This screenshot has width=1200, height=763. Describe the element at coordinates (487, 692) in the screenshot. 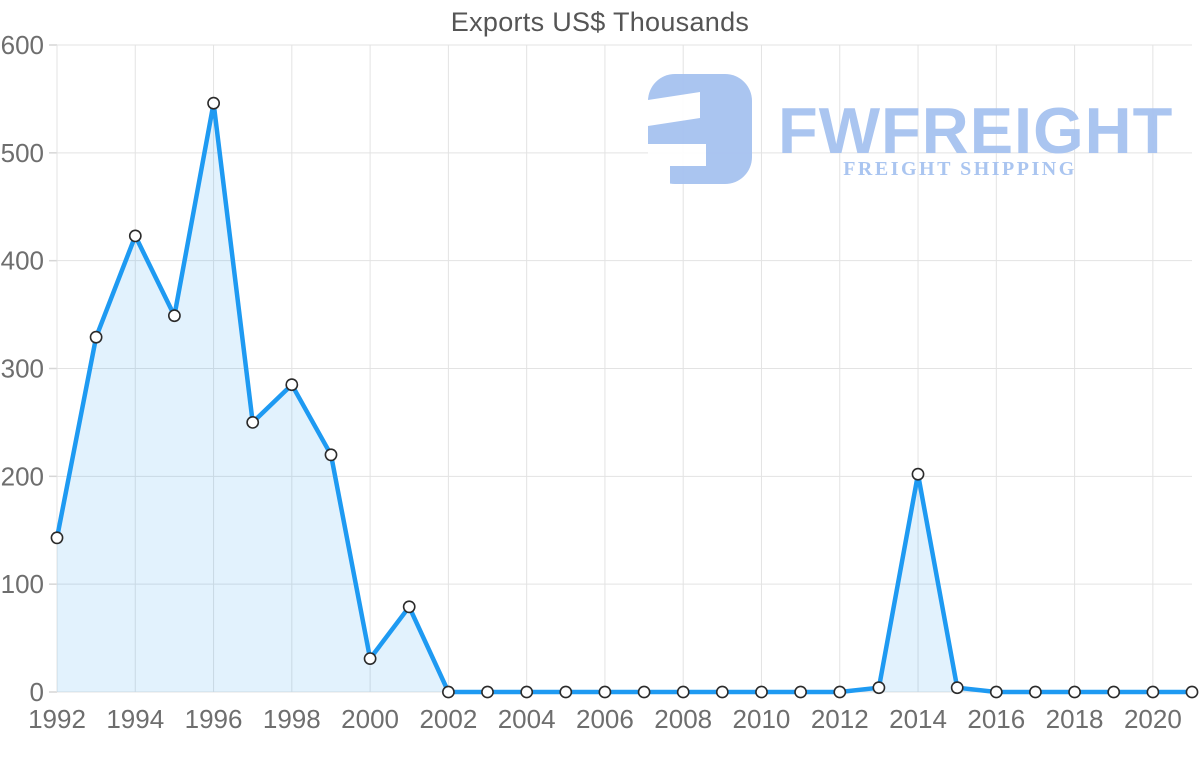

I see `data-point-2003` at that location.